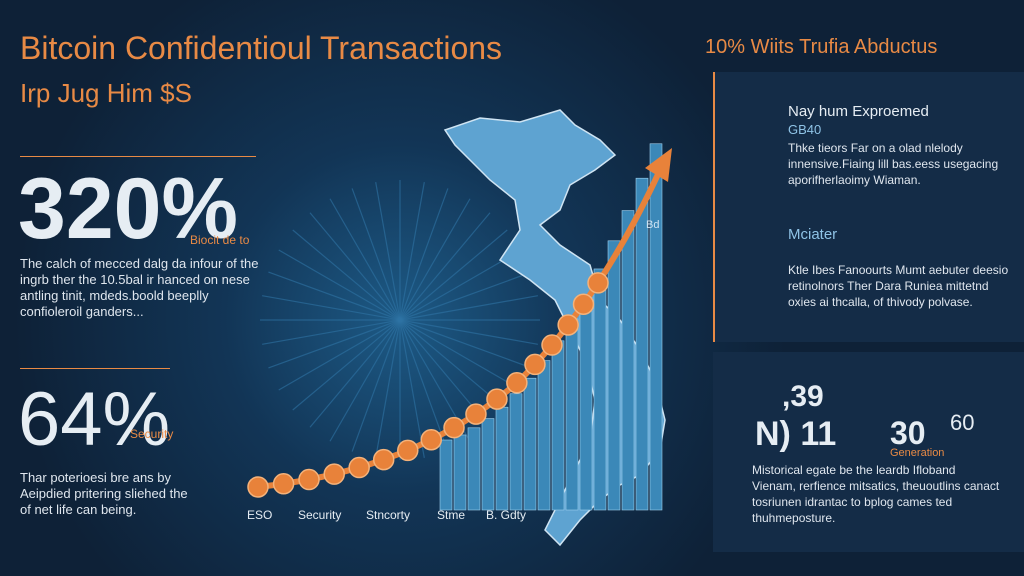 This screenshot has width=1024, height=576. I want to click on dots, so click(428, 385).